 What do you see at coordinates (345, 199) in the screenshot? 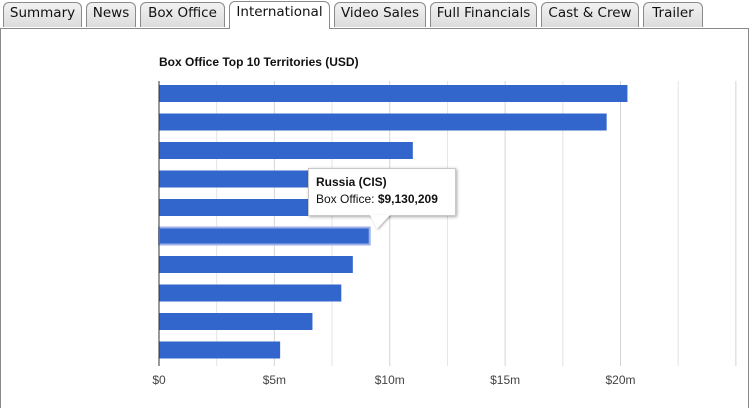
I see `tooltip-value-label: Box Office:` at bounding box center [345, 199].